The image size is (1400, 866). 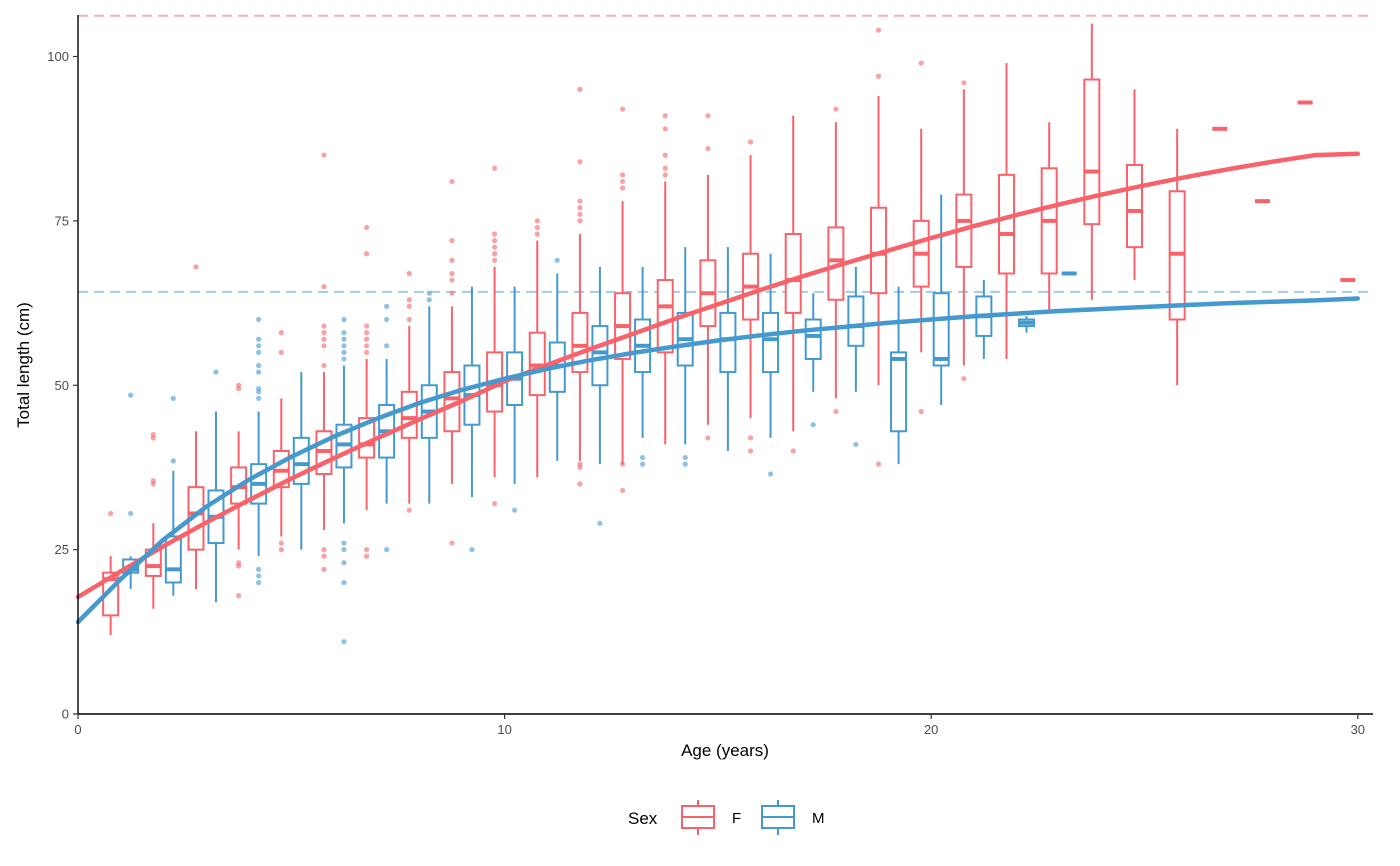 What do you see at coordinates (504, 729) in the screenshot?
I see `x-tick-label: 10` at bounding box center [504, 729].